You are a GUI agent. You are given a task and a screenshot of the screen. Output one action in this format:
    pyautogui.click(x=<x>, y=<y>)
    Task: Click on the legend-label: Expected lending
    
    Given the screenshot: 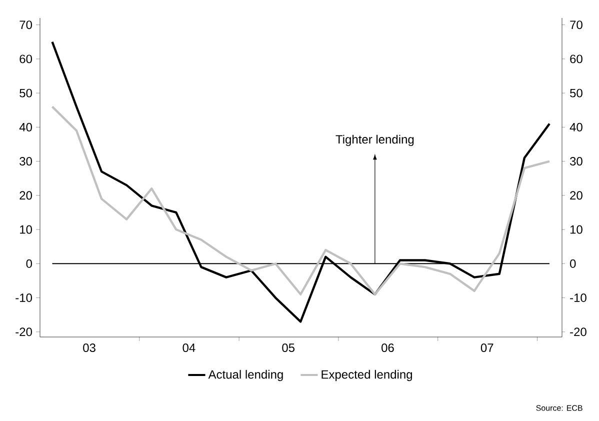 What is the action you would take?
    pyautogui.click(x=367, y=376)
    